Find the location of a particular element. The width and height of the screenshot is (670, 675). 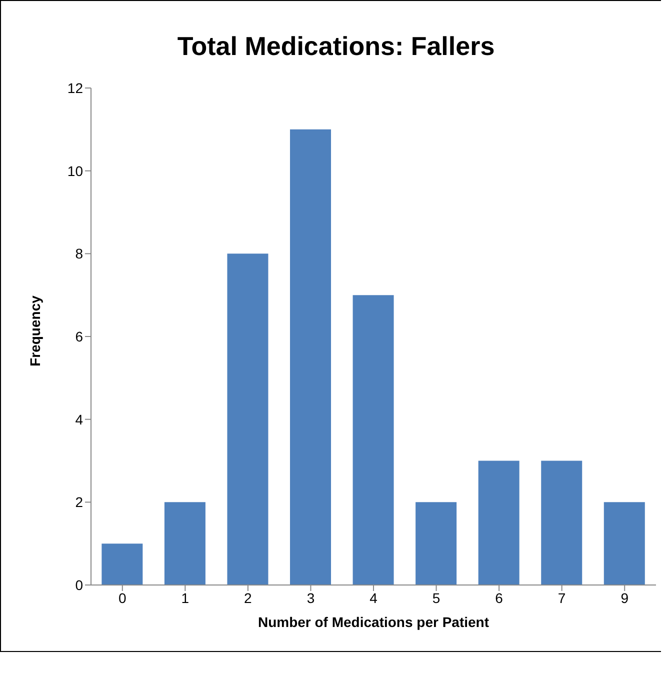

x-tick-label: 7 is located at coordinates (562, 598).